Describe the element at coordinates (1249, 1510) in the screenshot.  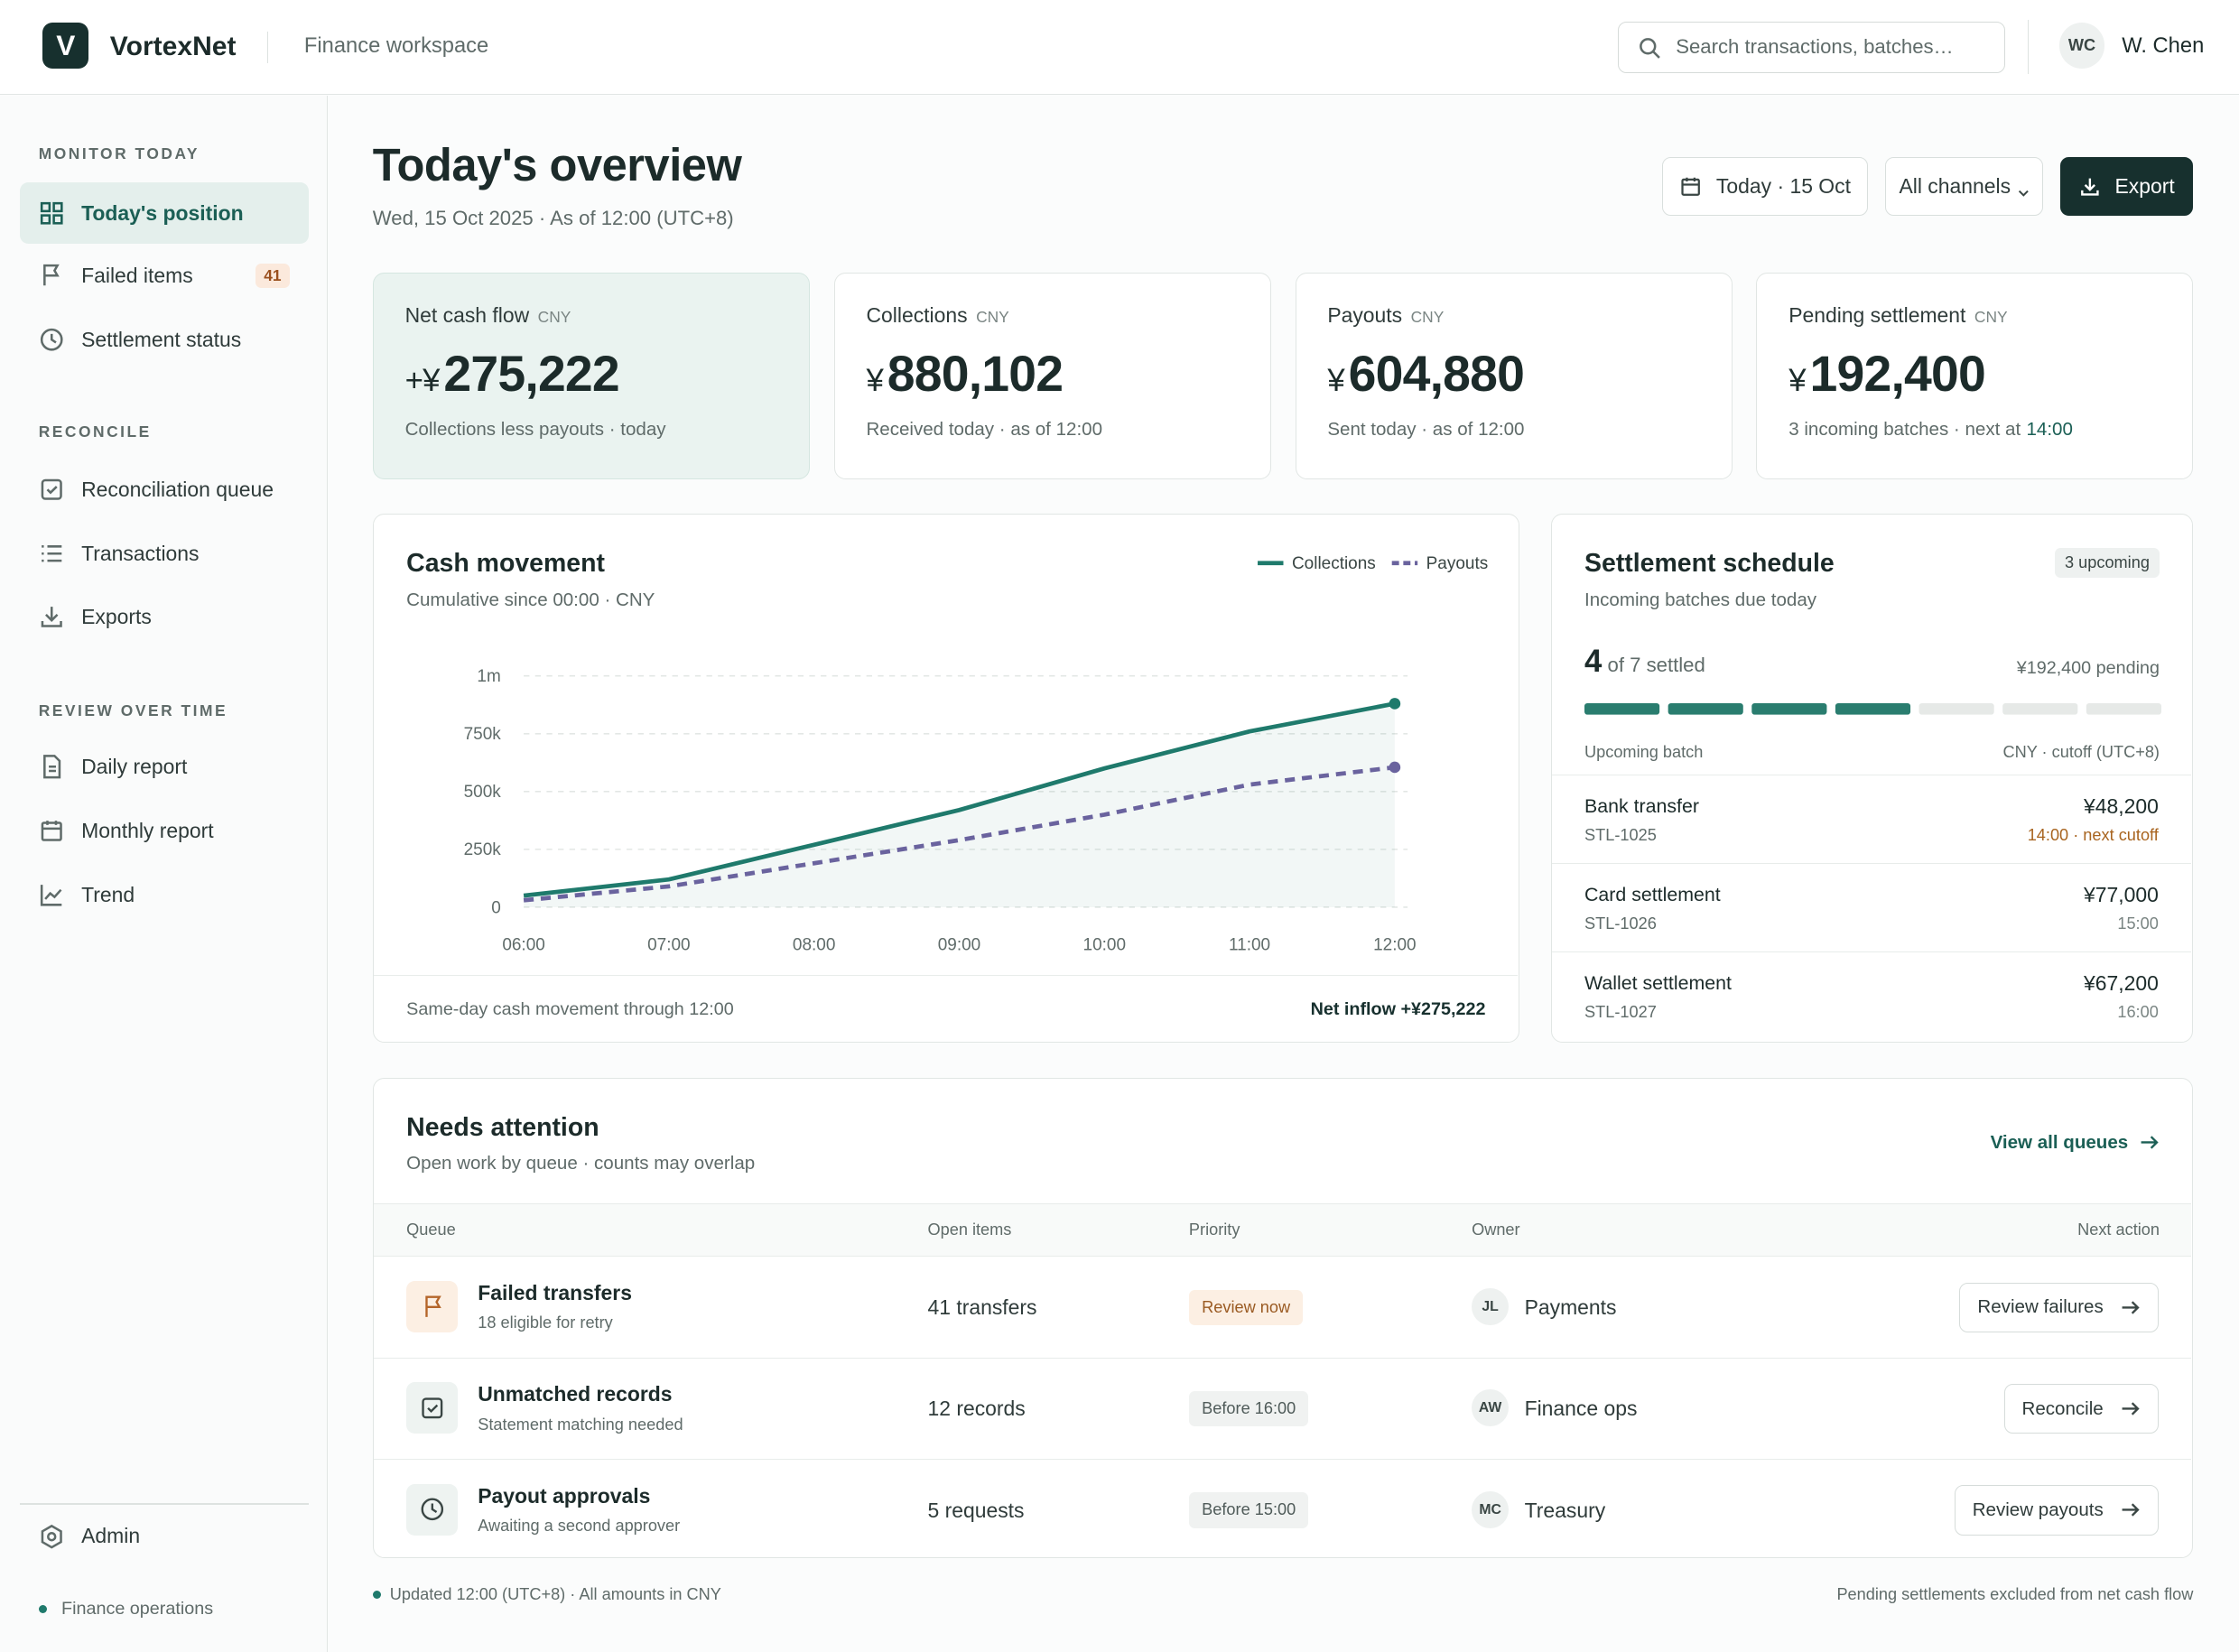
I see `priority-pill: Before 15:00` at that location.